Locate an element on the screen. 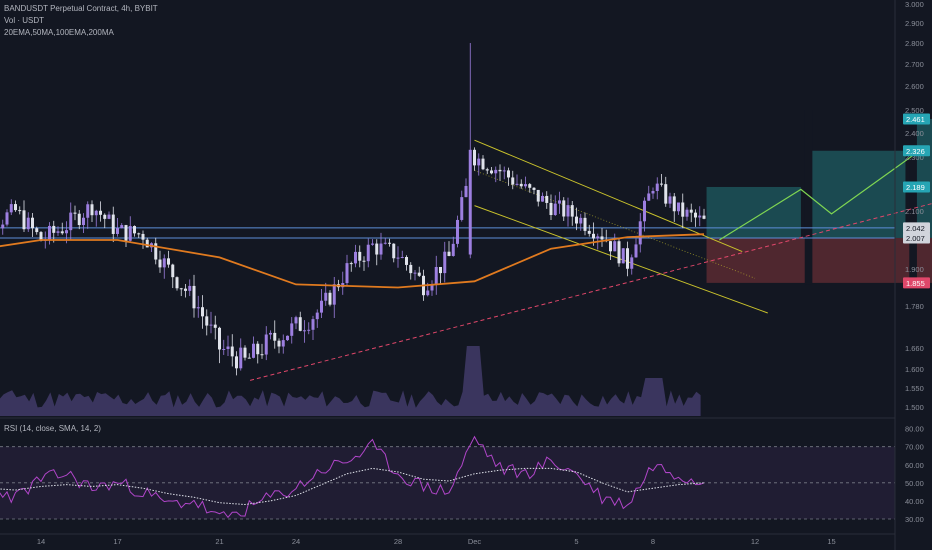 The image size is (932, 550). volume-legend: Vol · USDT is located at coordinates (24, 20).